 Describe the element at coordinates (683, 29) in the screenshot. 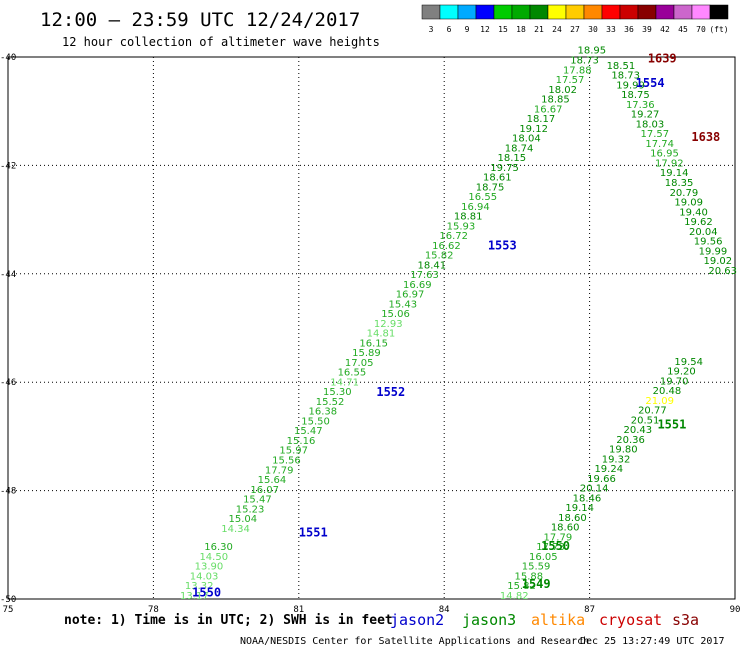

I see `legend-label: 45` at that location.